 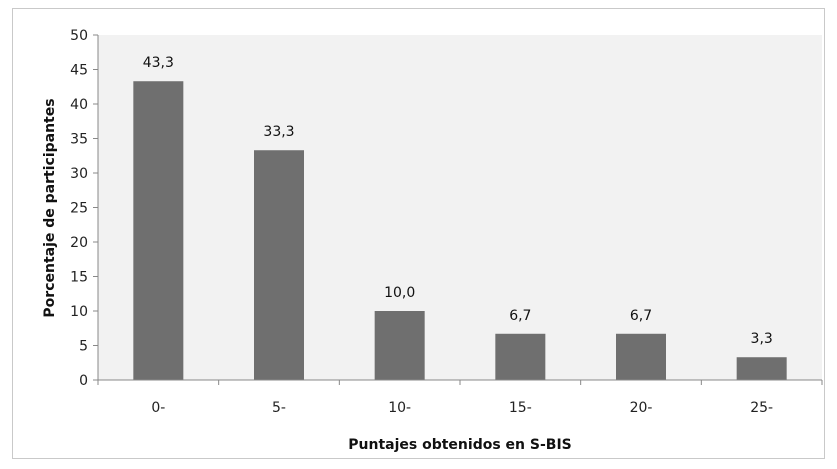 I want to click on y-tick-label: 50, so click(x=79, y=36).